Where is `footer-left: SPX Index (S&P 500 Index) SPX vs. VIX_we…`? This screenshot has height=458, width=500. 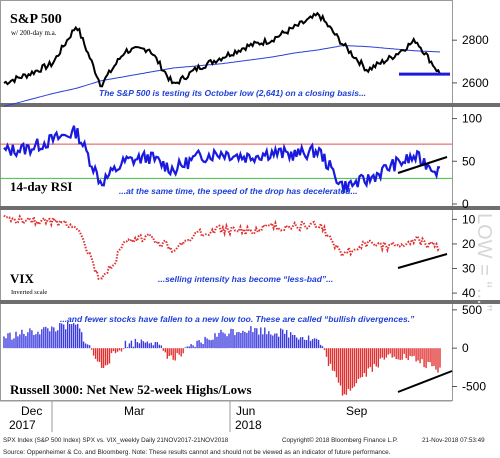
footer-left: SPX Index (S&P 500 Index) SPX vs. VIX_we… is located at coordinates (116, 440).